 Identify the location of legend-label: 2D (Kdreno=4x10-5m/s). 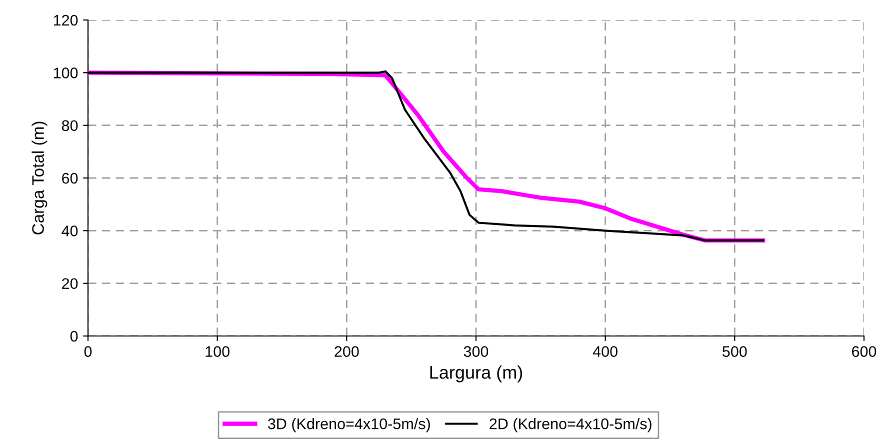
(571, 425).